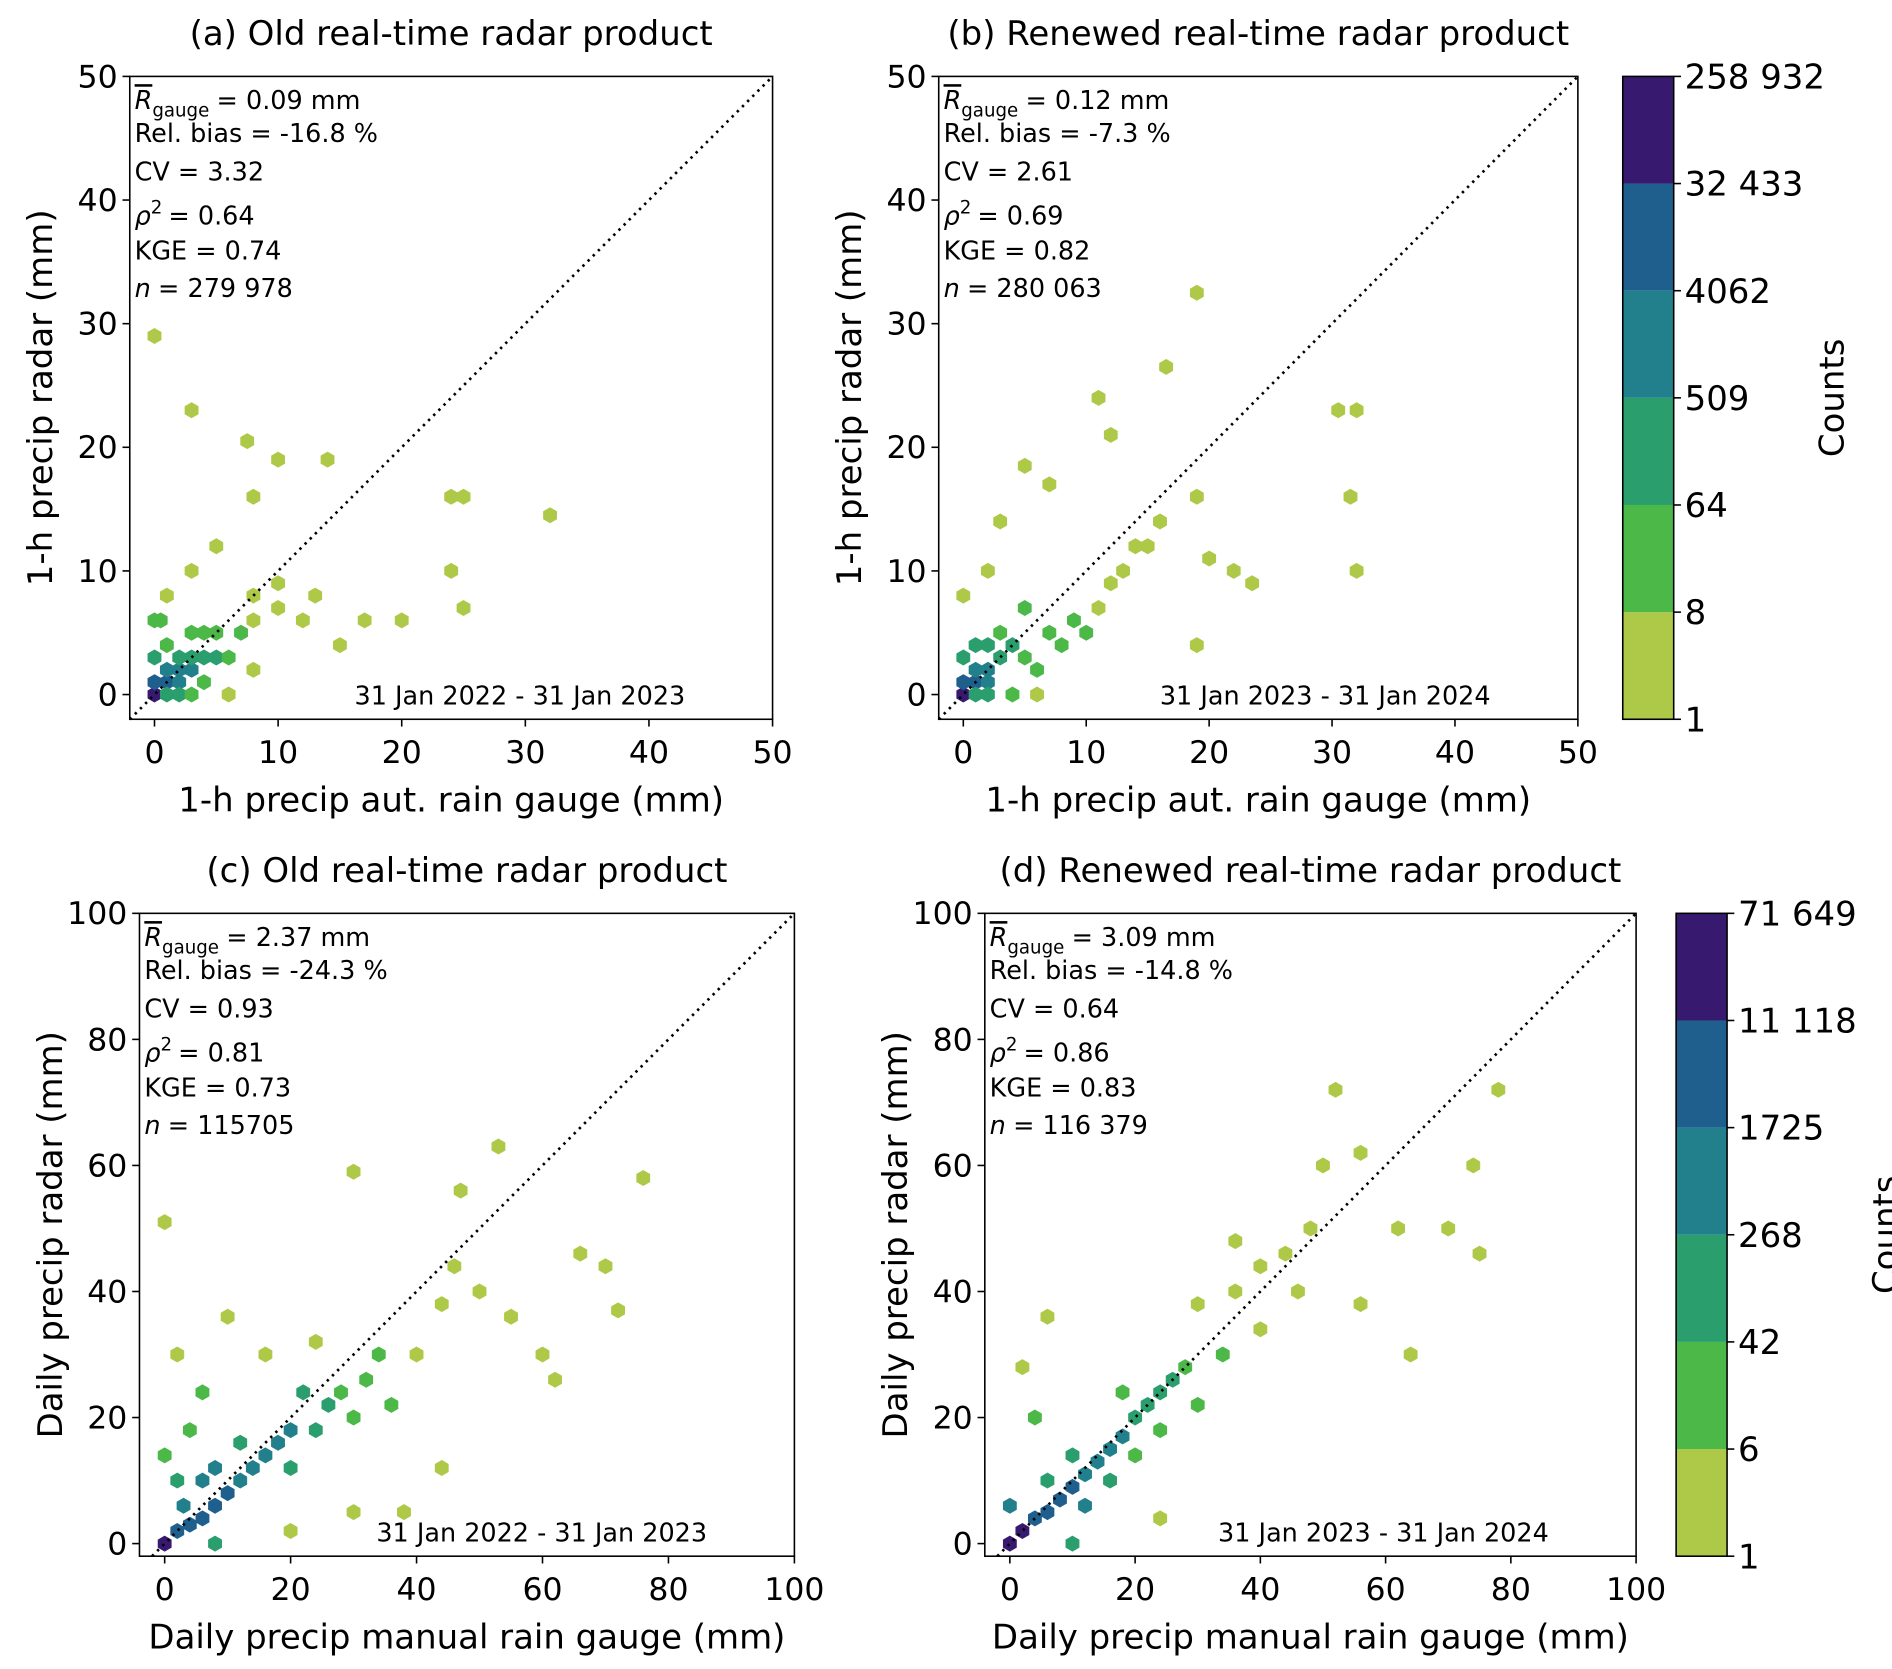 The image size is (1892, 1669). Describe the element at coordinates (225, 289) in the screenshot. I see `stat-part: = 279 978` at that location.